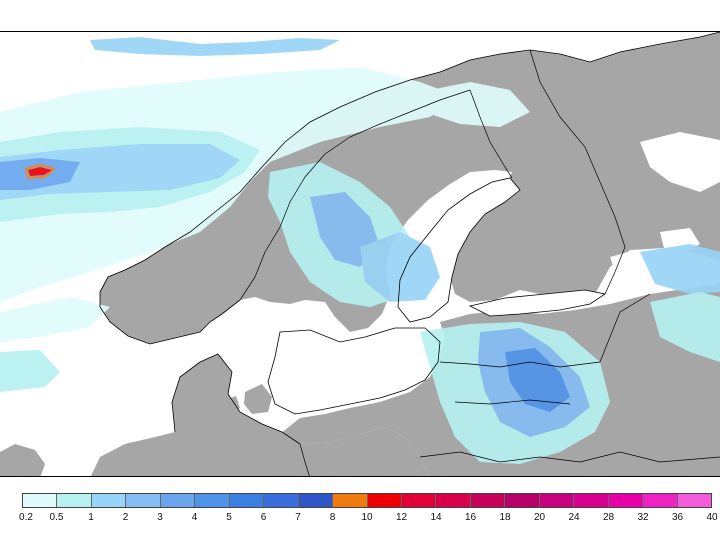 The image size is (720, 540). Describe the element at coordinates (258, 399) in the screenshot. I see `zealand-island` at that location.